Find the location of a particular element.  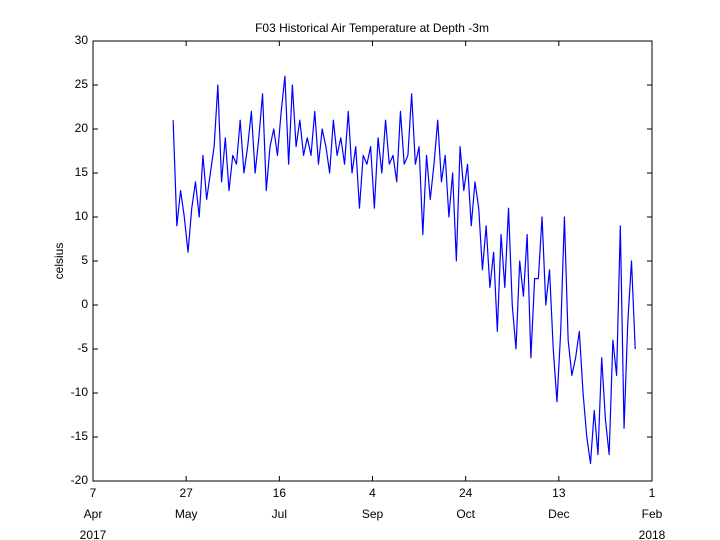

y-tick-label: 5 is located at coordinates (84, 260).